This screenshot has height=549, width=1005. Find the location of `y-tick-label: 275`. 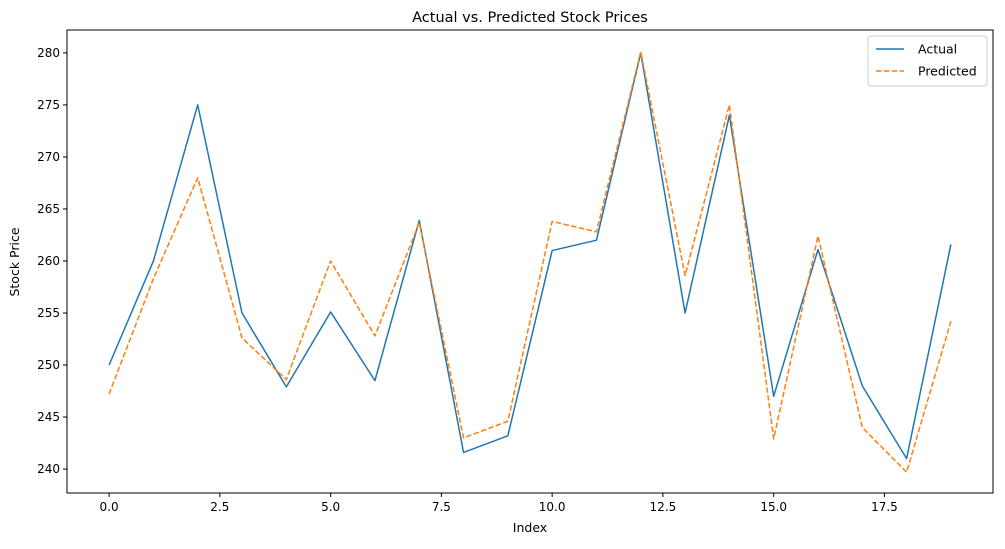

y-tick-label: 275 is located at coordinates (48, 105).